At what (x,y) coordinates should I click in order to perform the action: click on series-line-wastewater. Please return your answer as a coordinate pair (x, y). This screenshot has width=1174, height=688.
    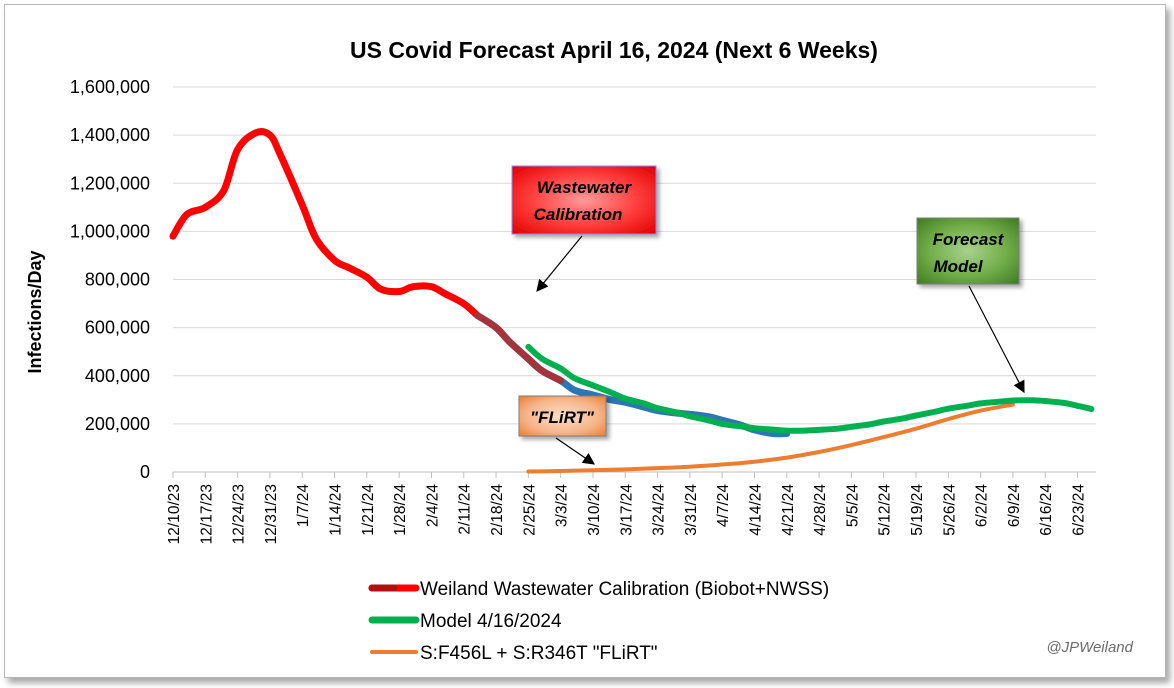
    Looking at the image, I should click on (325, 224).